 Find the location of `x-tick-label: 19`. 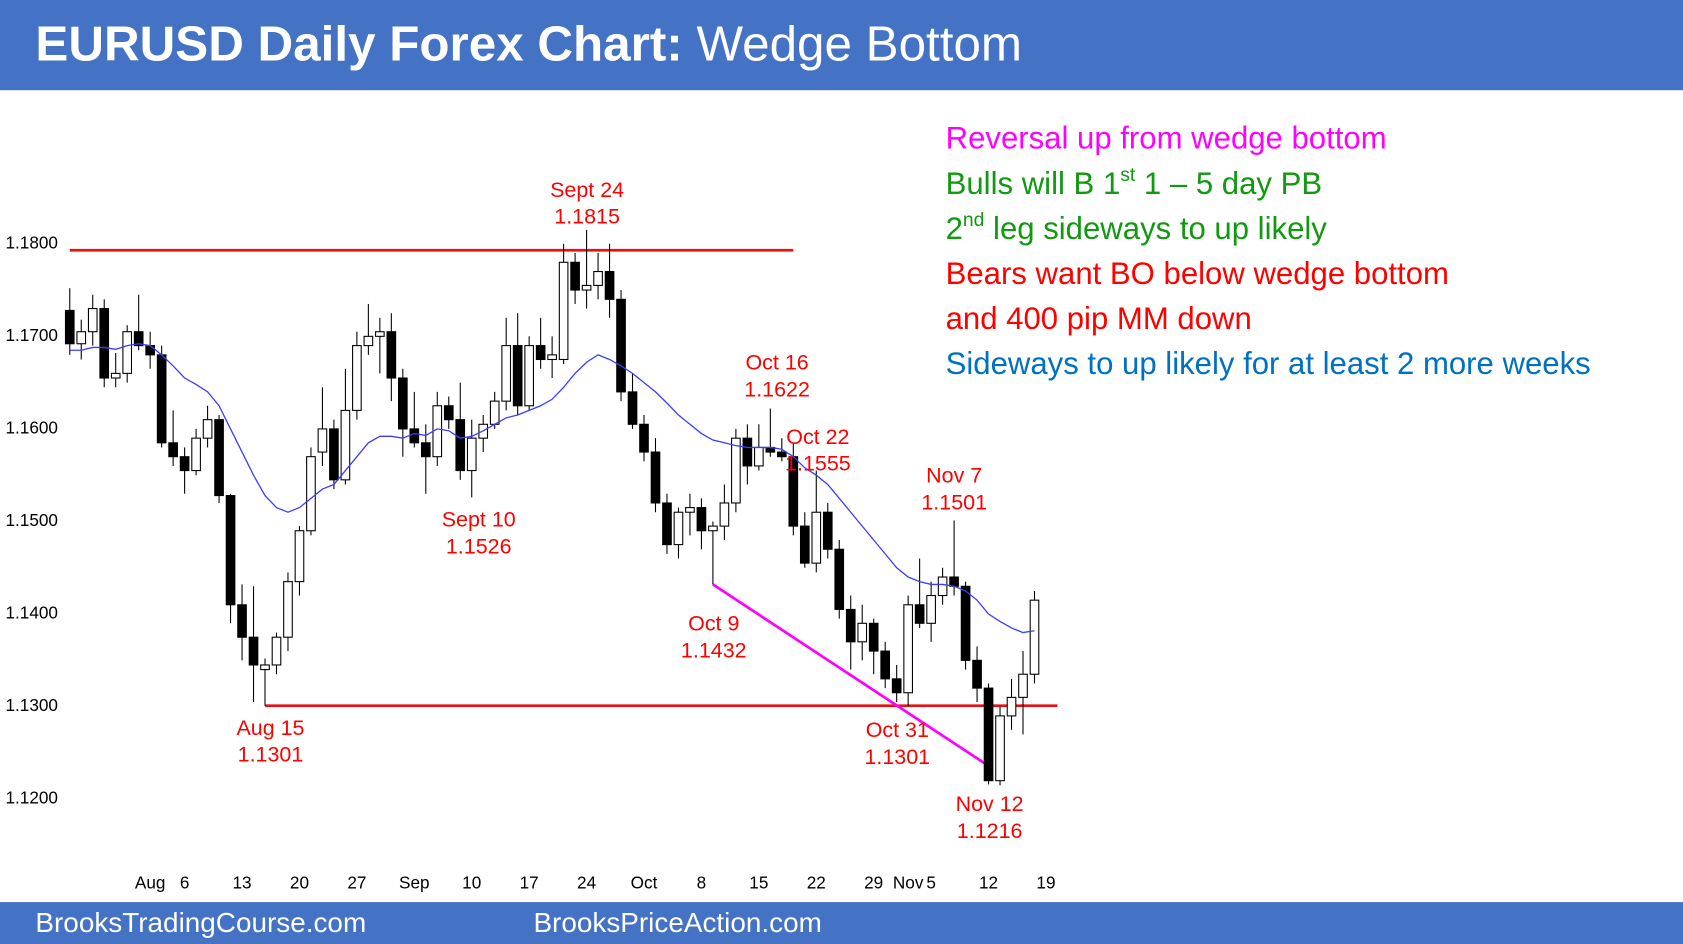

x-tick-label: 19 is located at coordinates (1045, 882).